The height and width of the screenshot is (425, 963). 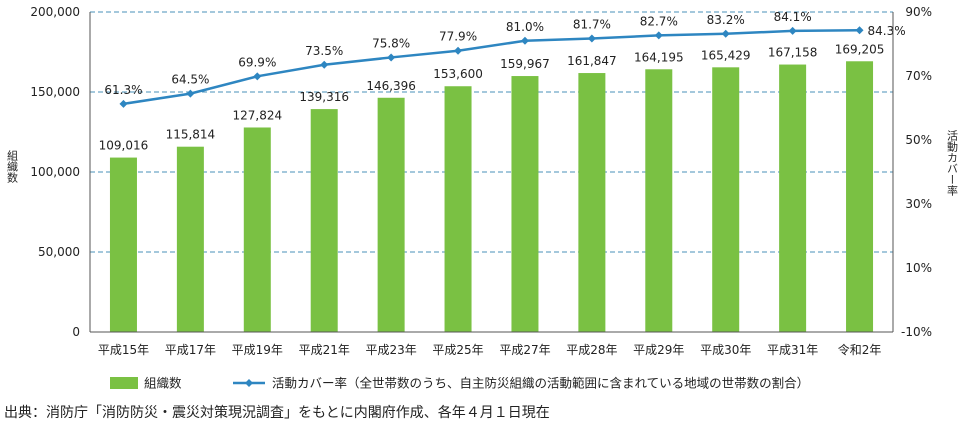 I want to click on x-tick-label: 平成23年, so click(x=390, y=350).